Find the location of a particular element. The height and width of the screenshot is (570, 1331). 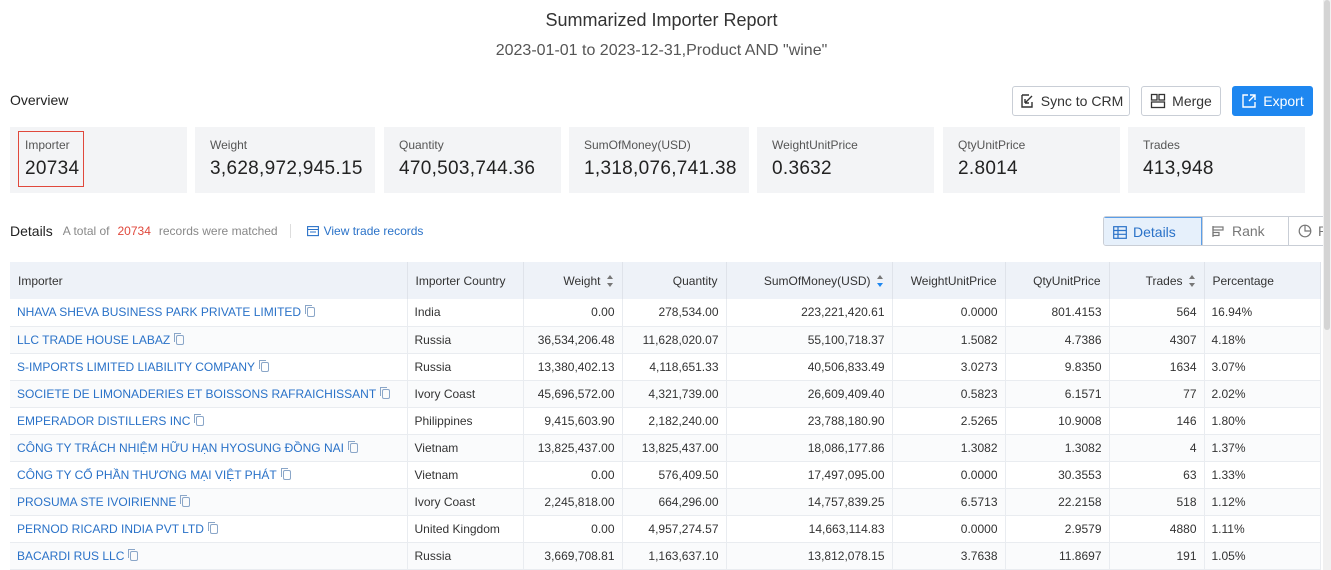

cell-value: 23,788,180.90 is located at coordinates (846, 420).